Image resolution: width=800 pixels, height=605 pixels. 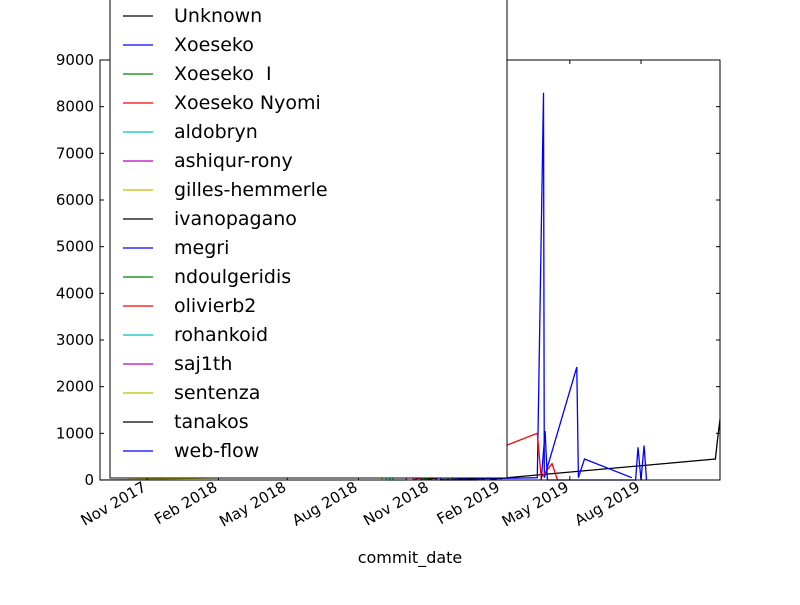 I want to click on legend-label: tanakos, so click(x=211, y=422).